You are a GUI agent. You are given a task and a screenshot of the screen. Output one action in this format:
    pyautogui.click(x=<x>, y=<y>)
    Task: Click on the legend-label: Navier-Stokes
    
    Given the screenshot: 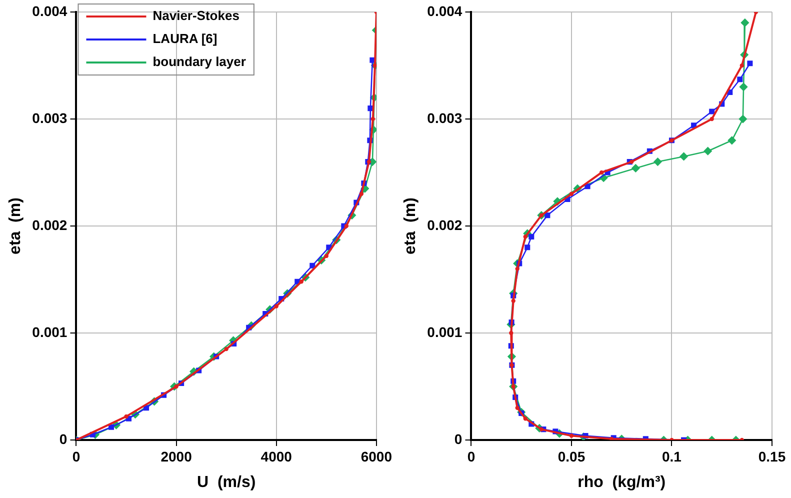 What is the action you would take?
    pyautogui.click(x=196, y=16)
    